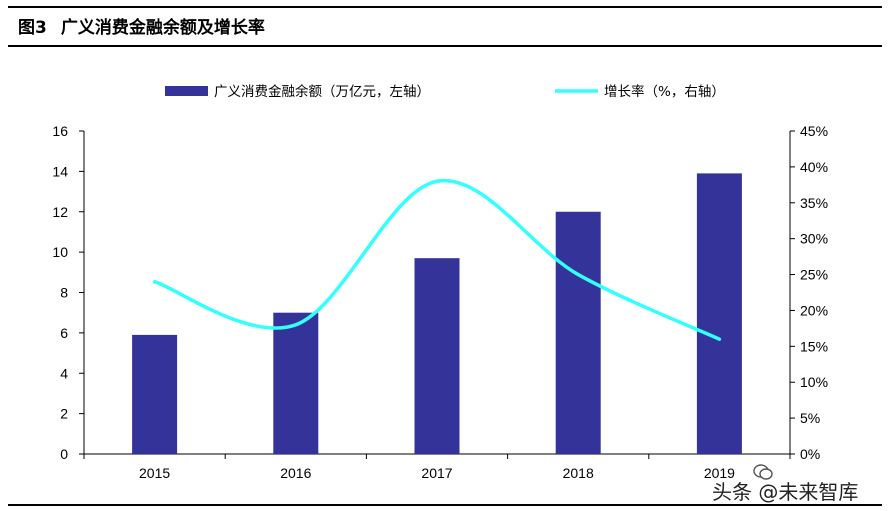 This screenshot has height=511, width=890. What do you see at coordinates (436, 473) in the screenshot?
I see `x-tick-label: 2017` at bounding box center [436, 473].